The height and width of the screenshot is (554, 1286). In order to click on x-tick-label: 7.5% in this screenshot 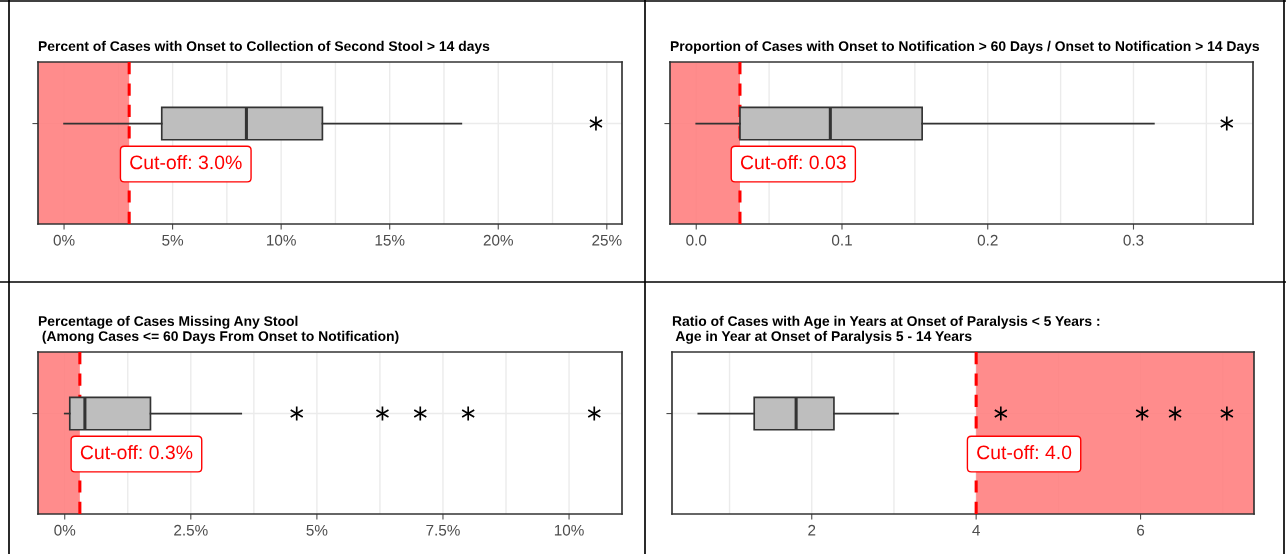, I will do `click(443, 530)`.